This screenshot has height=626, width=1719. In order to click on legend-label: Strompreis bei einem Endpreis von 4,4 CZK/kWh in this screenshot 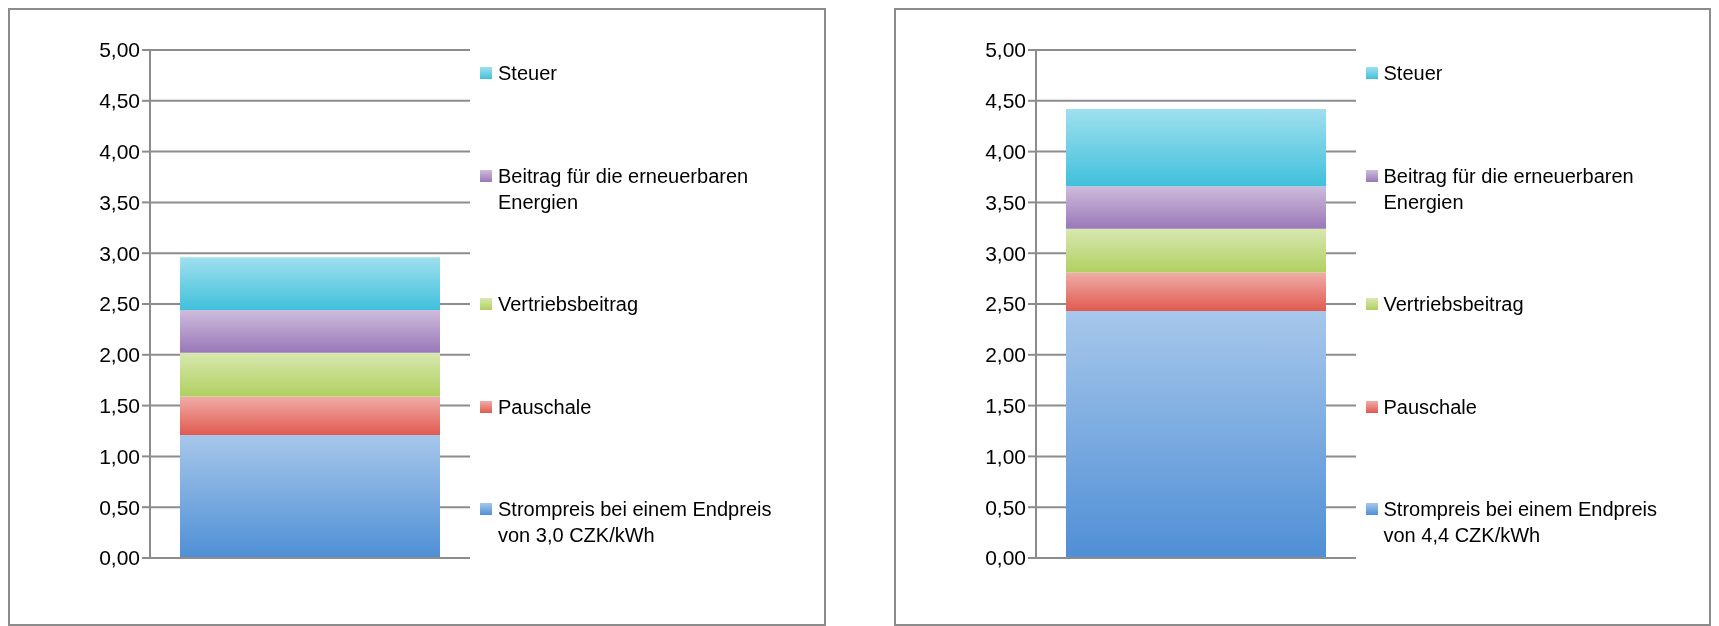, I will do `click(1520, 522)`.